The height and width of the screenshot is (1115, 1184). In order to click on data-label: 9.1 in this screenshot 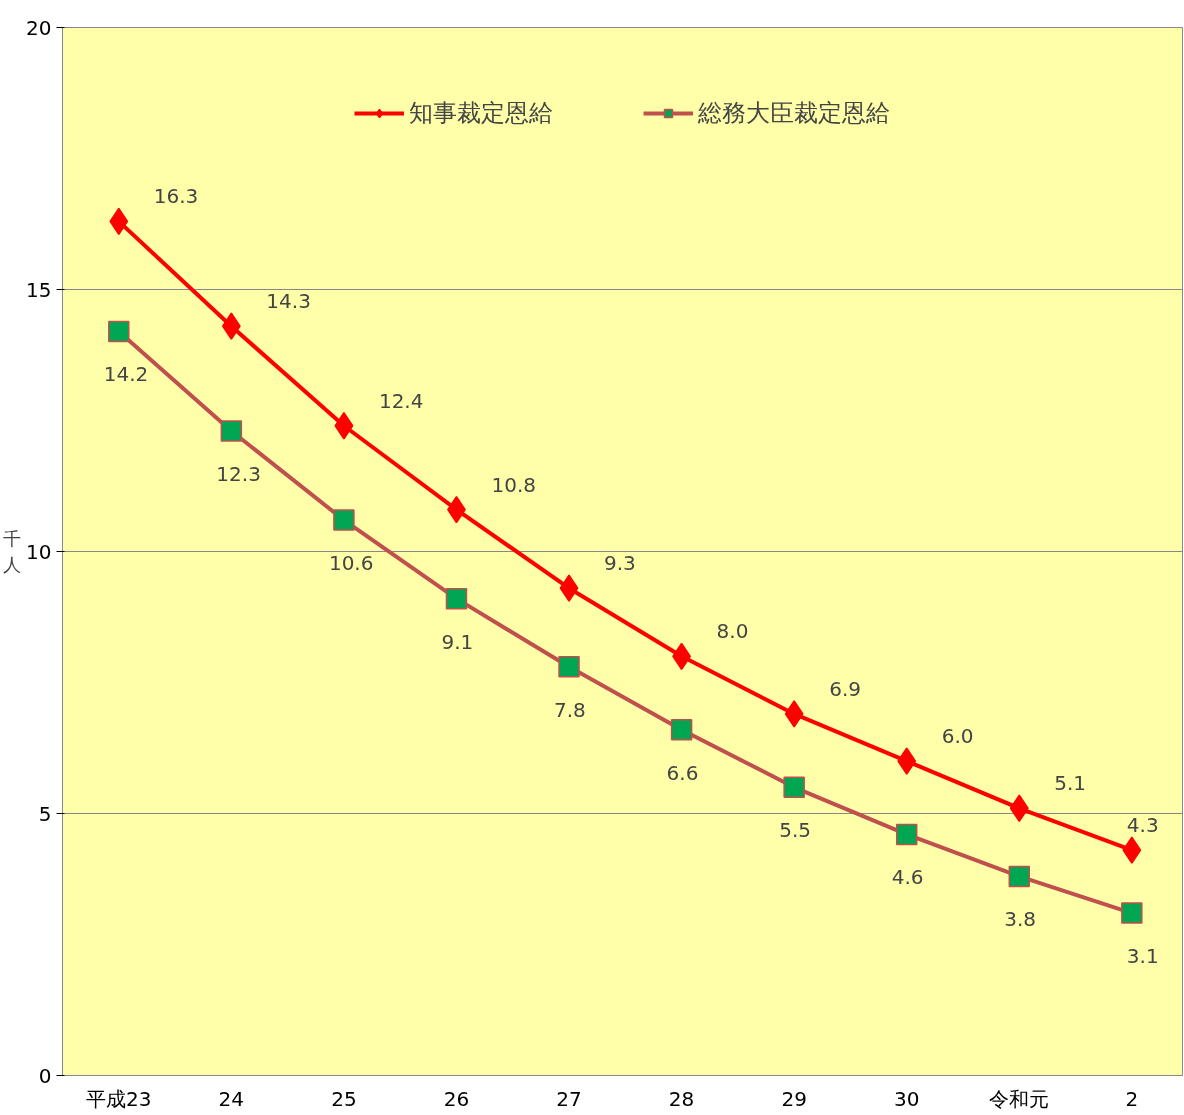, I will do `click(457, 641)`.